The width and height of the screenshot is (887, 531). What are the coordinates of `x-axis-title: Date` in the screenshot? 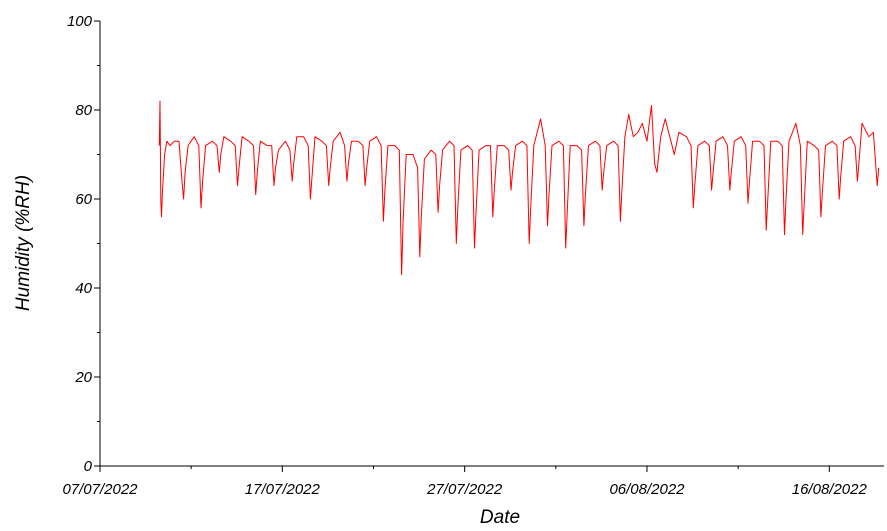 It's located at (500, 517).